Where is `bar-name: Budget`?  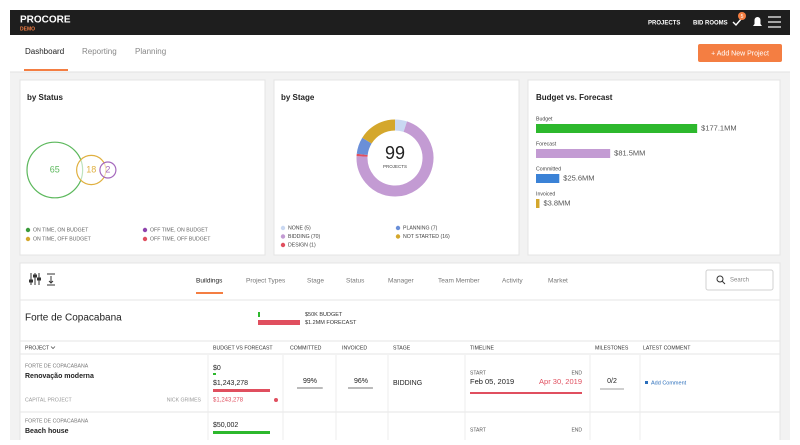
bar-name: Budget is located at coordinates (544, 119).